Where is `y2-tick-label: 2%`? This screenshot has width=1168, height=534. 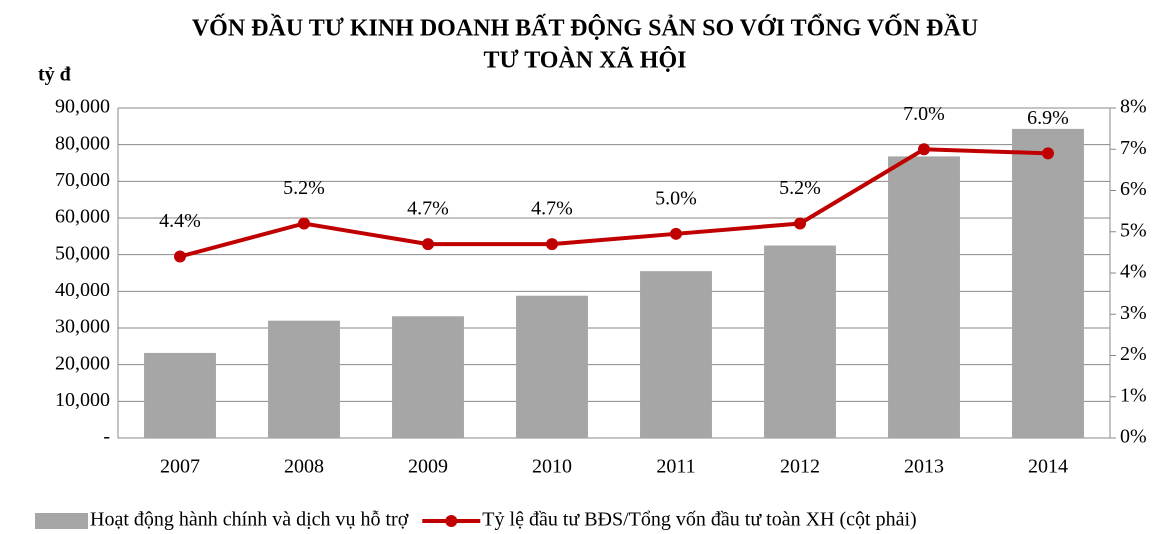 y2-tick-label: 2% is located at coordinates (1133, 354).